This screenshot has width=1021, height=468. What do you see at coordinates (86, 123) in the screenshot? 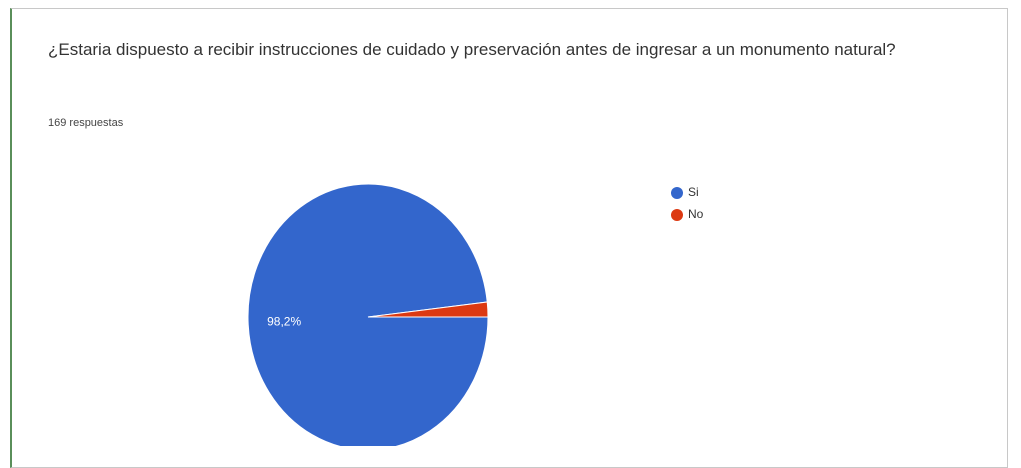
I see `chart-subtitle: 169 respuestas` at bounding box center [86, 123].